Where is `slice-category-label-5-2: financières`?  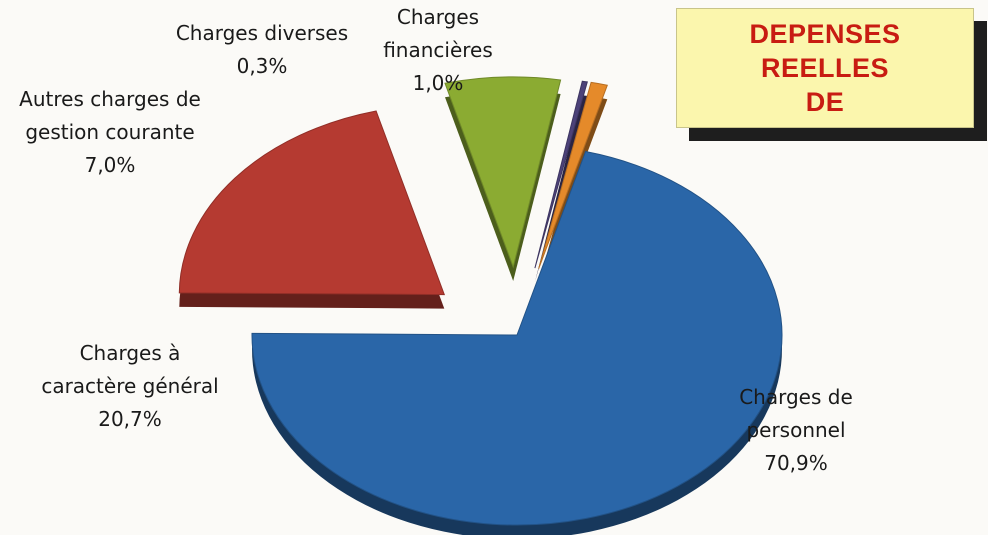 slice-category-label-5-2: financières is located at coordinates (438, 50).